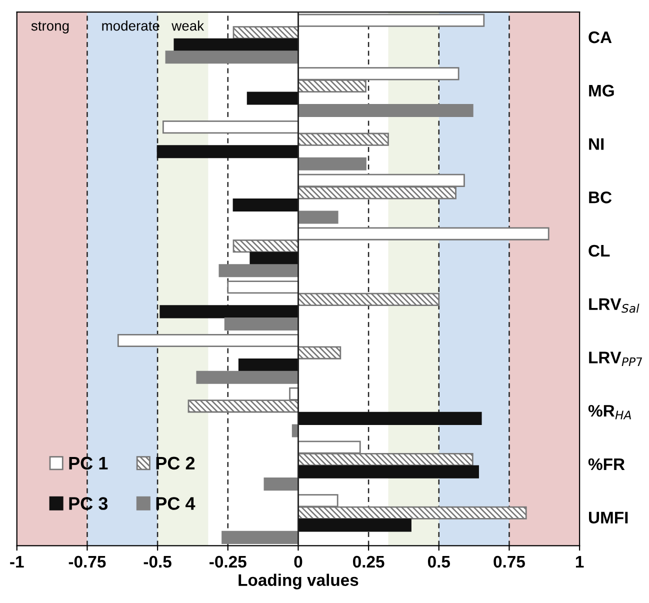 The width and height of the screenshot is (649, 603). I want to click on legend-label: PC 1, so click(88, 463).